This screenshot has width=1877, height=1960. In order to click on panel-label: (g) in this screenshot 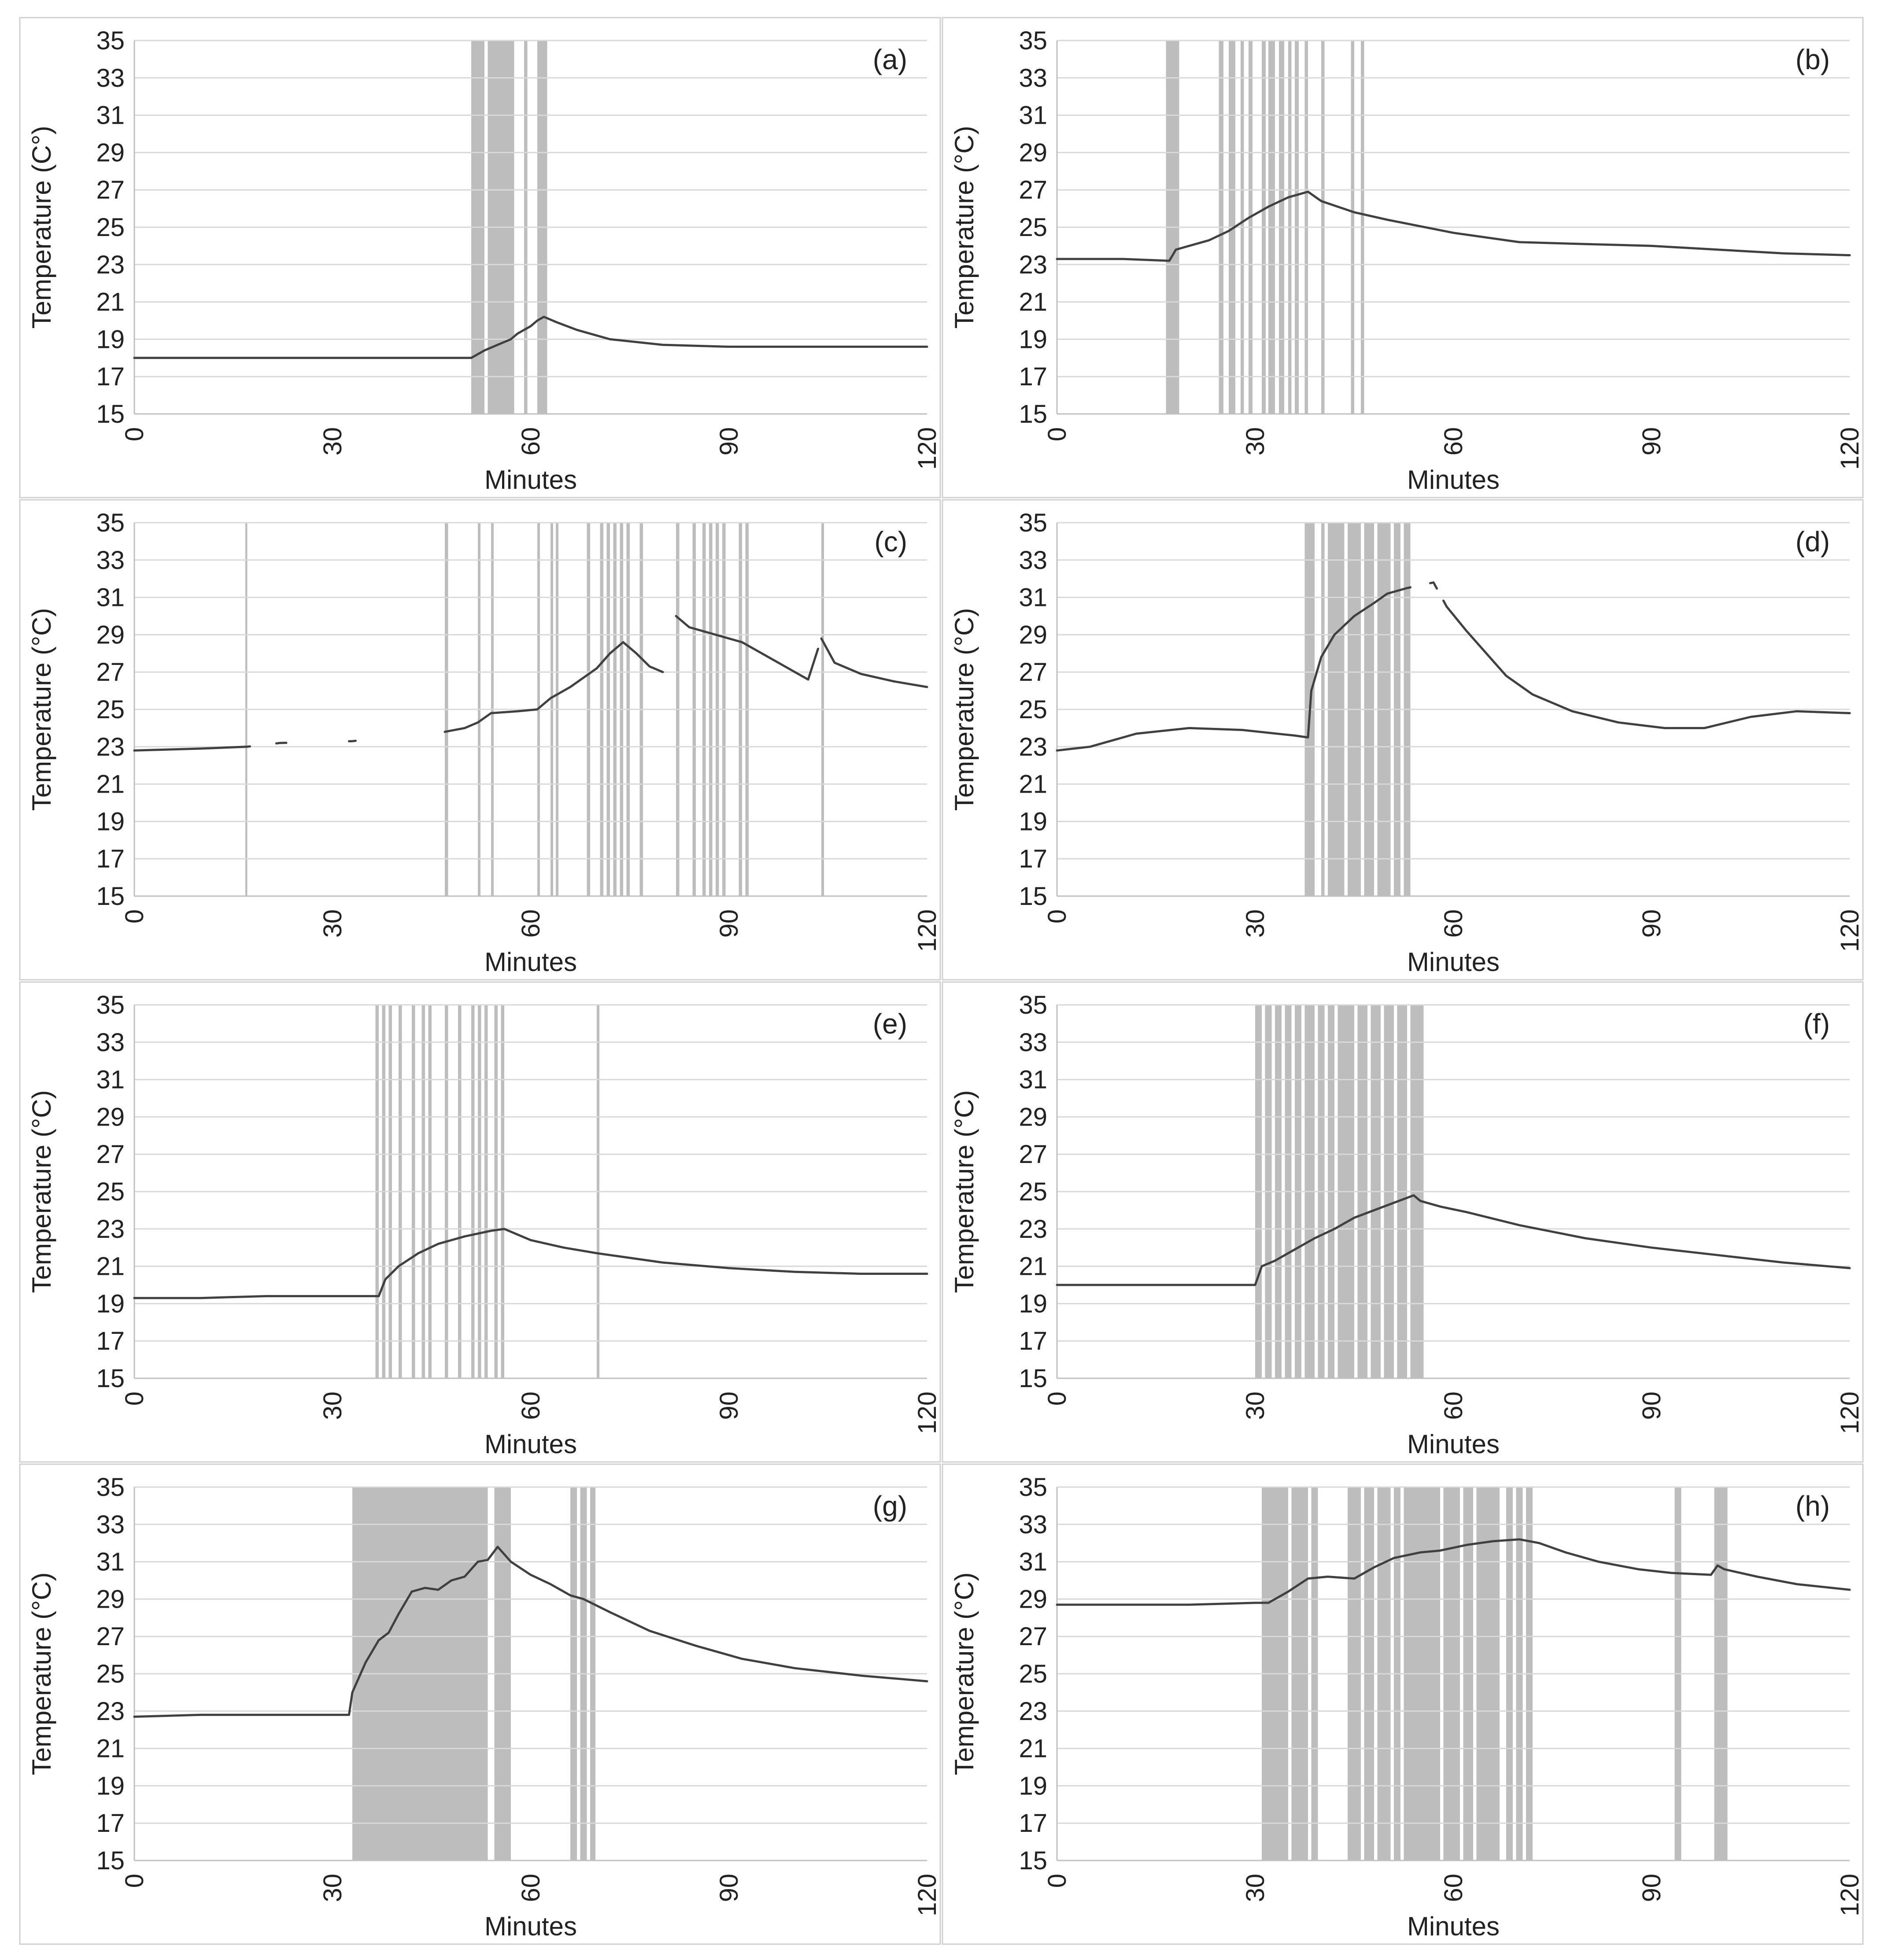, I will do `click(890, 1506)`.